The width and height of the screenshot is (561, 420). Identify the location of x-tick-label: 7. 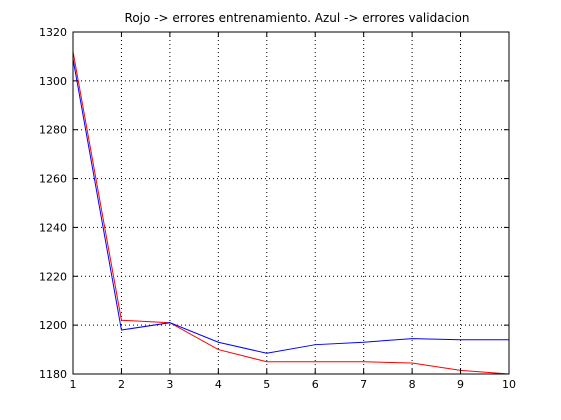
(363, 384).